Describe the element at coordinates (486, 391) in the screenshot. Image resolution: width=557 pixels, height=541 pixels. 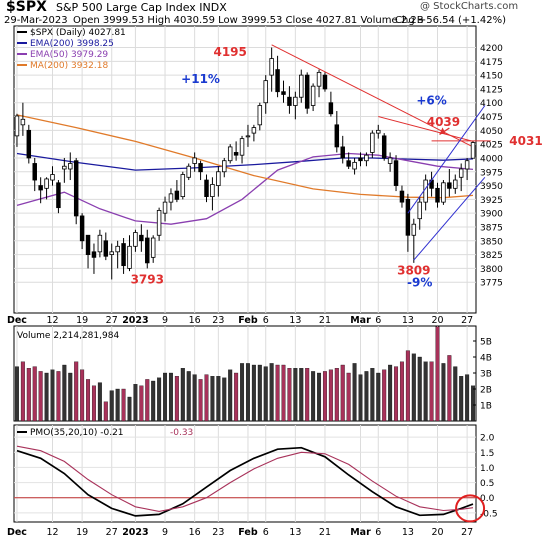
I see `volume-y-tick: 2B` at that location.